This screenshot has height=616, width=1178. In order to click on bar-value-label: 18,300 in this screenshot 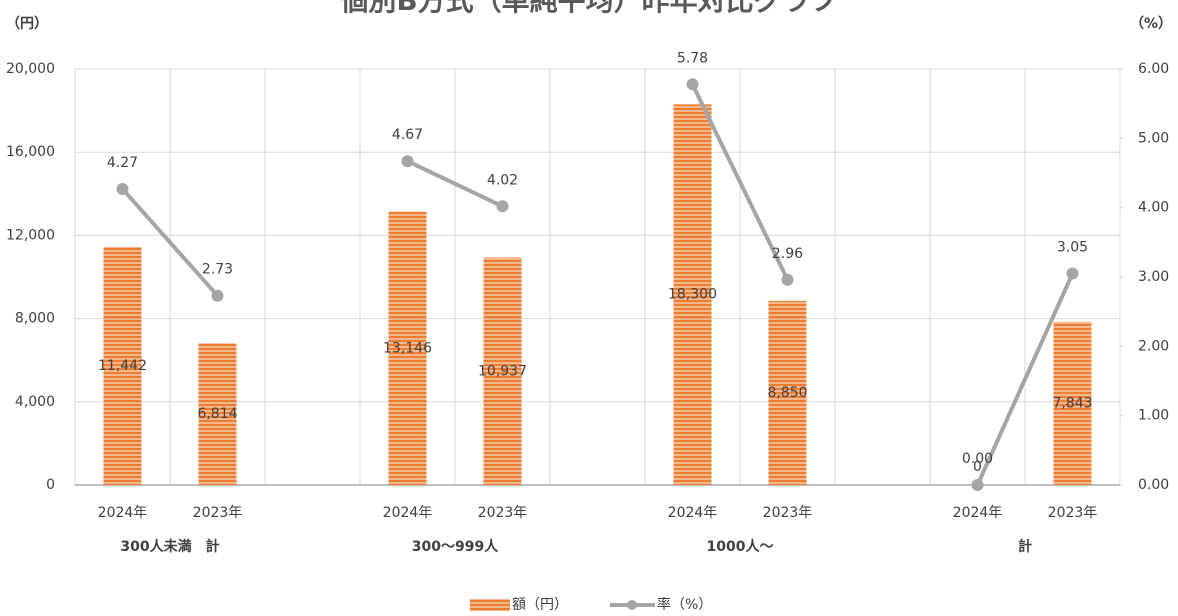, I will do `click(692, 295)`.